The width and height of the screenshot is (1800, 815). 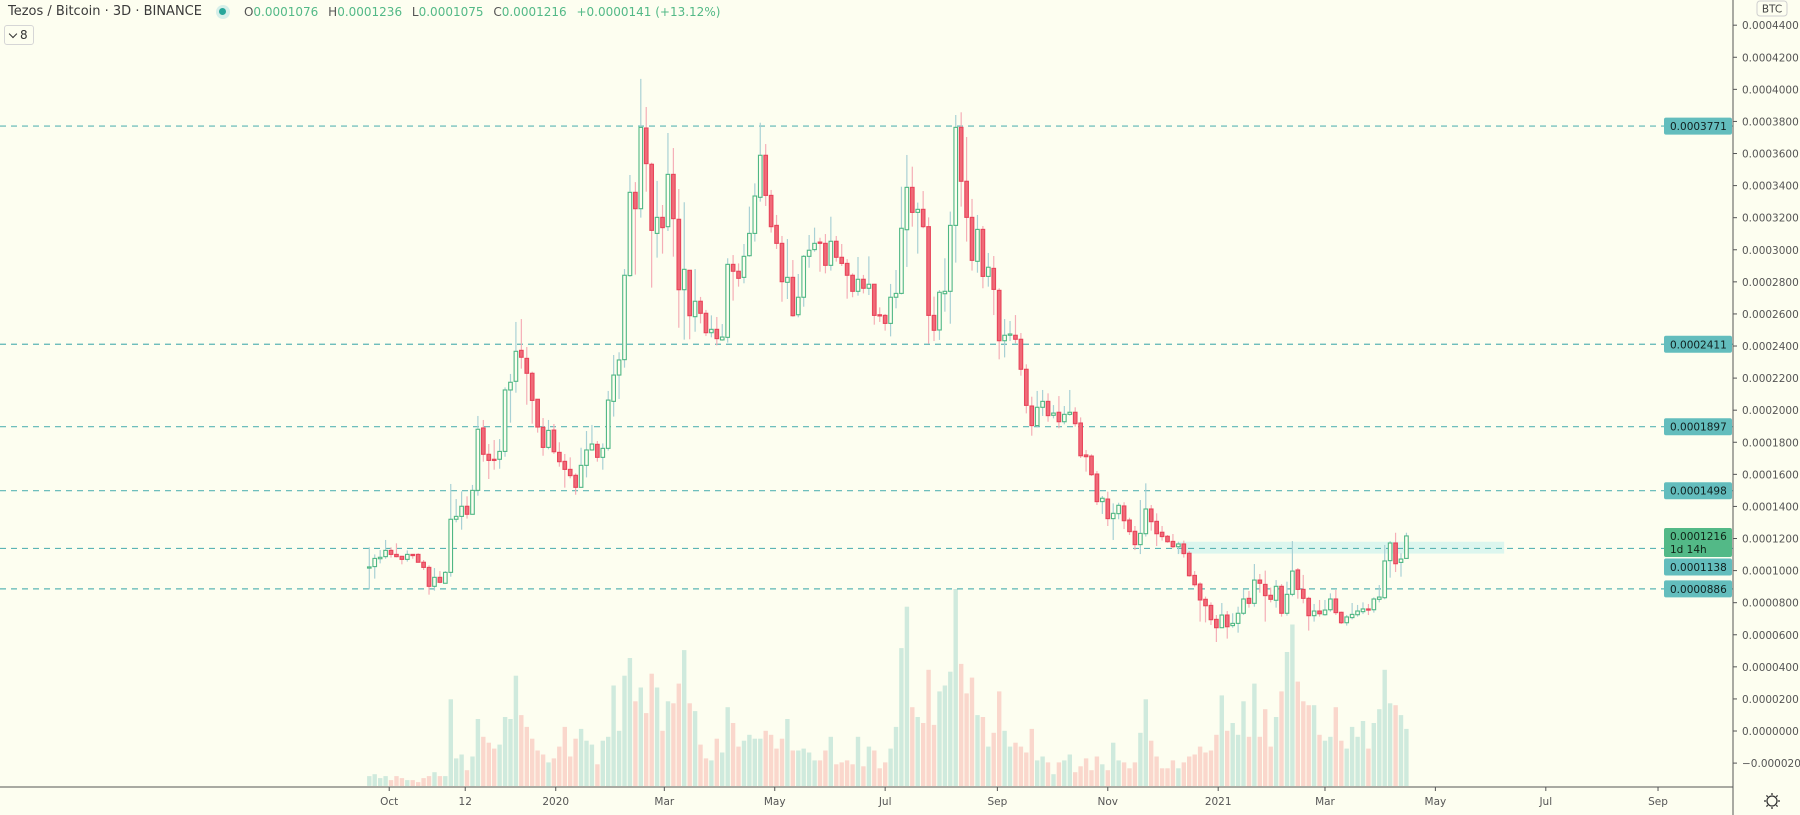 I want to click on highlight-zone, so click(x=1341, y=547).